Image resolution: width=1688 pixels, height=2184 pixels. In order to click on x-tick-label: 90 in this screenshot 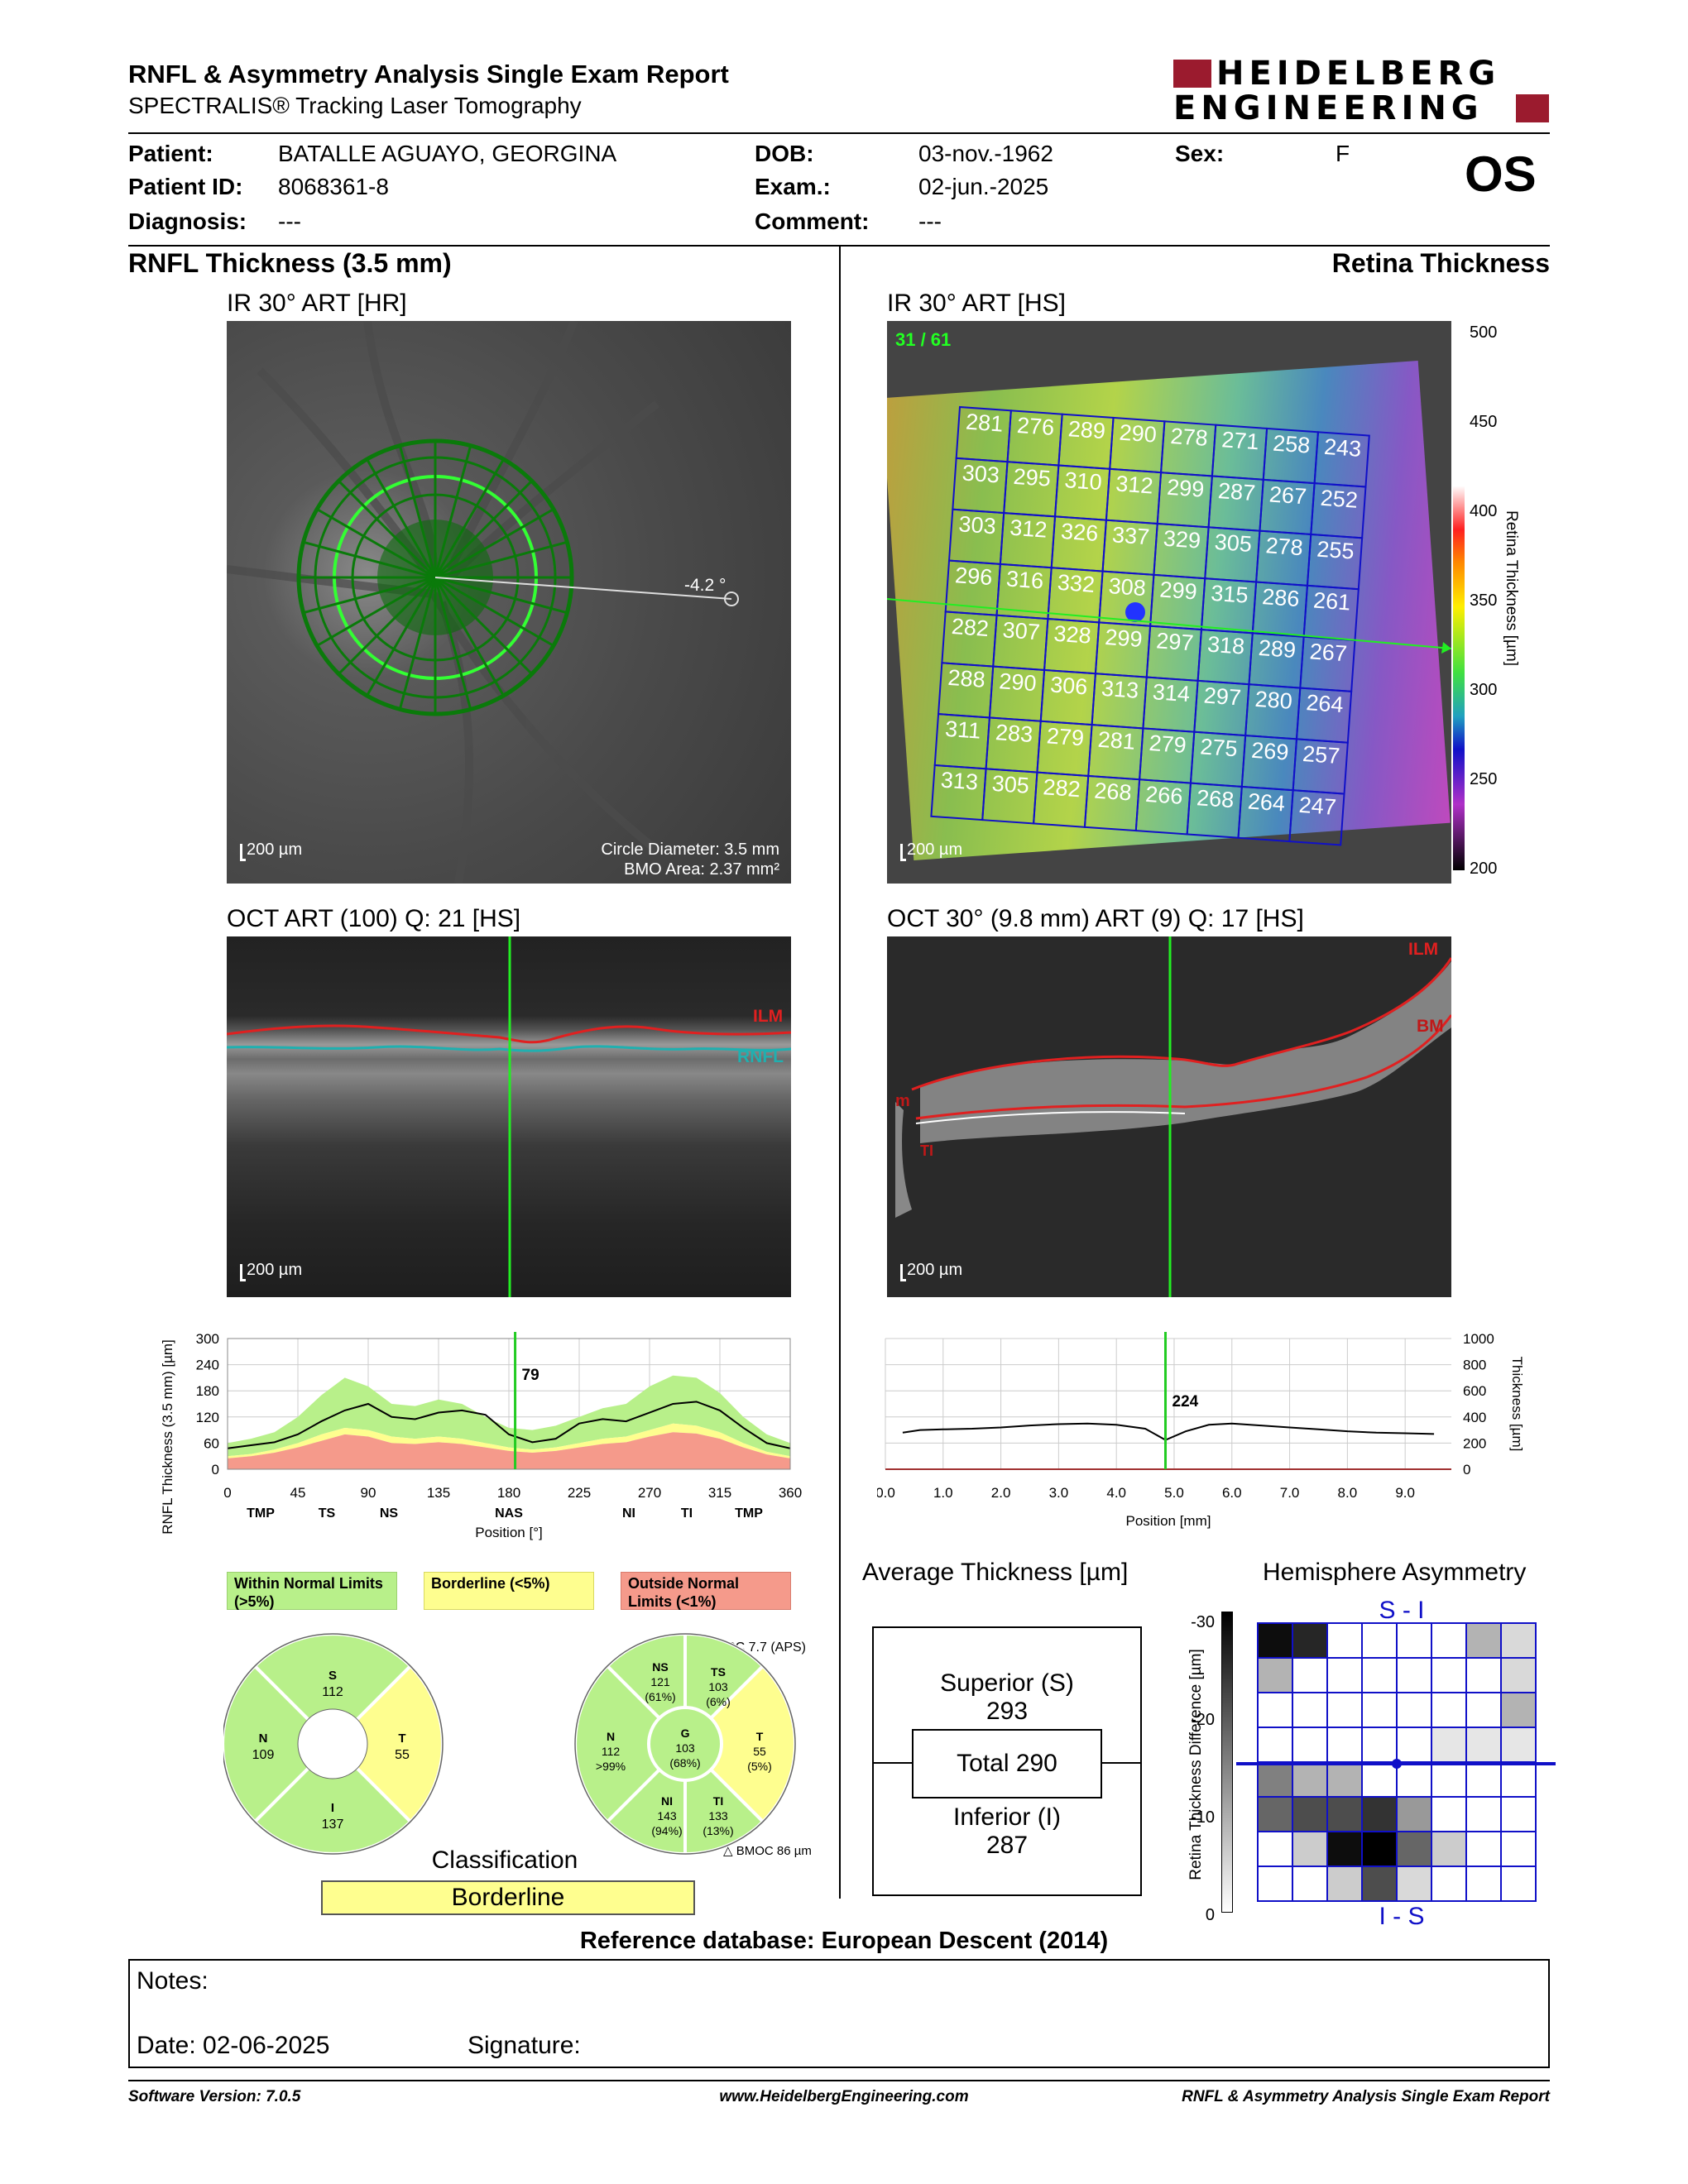, I will do `click(368, 1493)`.